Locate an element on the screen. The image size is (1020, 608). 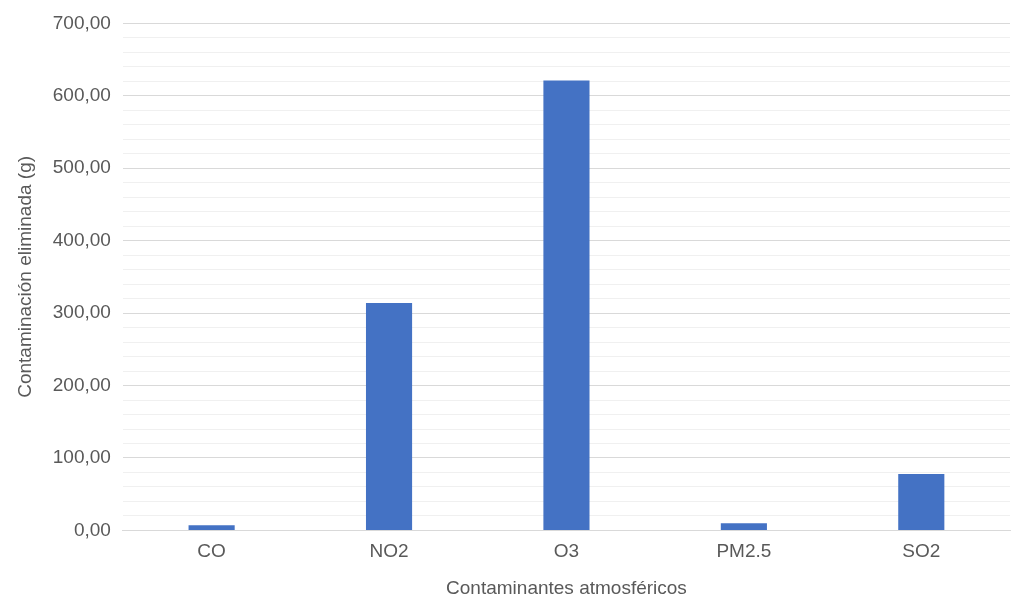
y-tick-label: 200,00 is located at coordinates (81, 384).